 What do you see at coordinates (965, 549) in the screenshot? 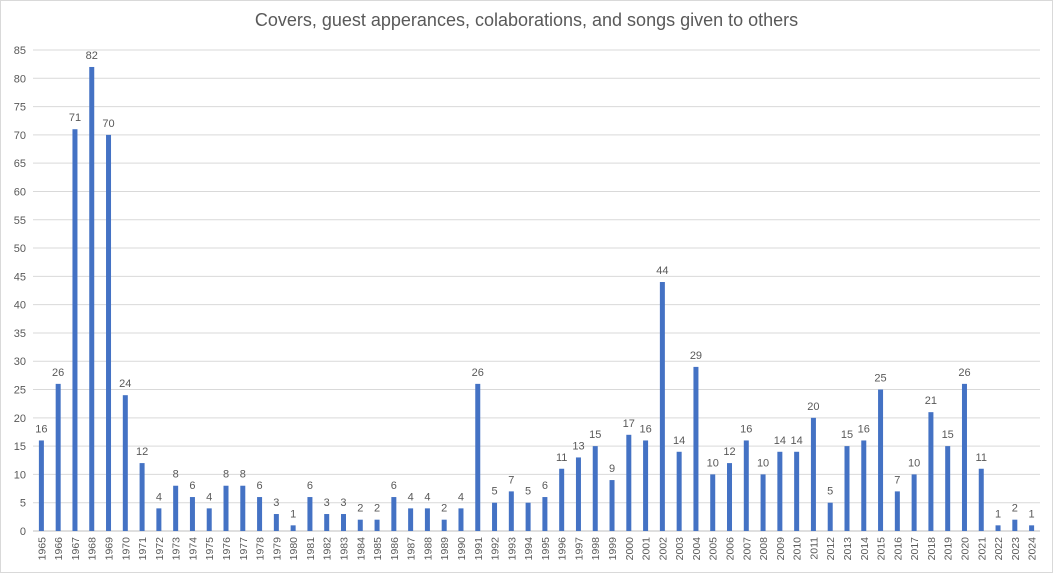
I see `x-tick-label: 2020` at bounding box center [965, 549].